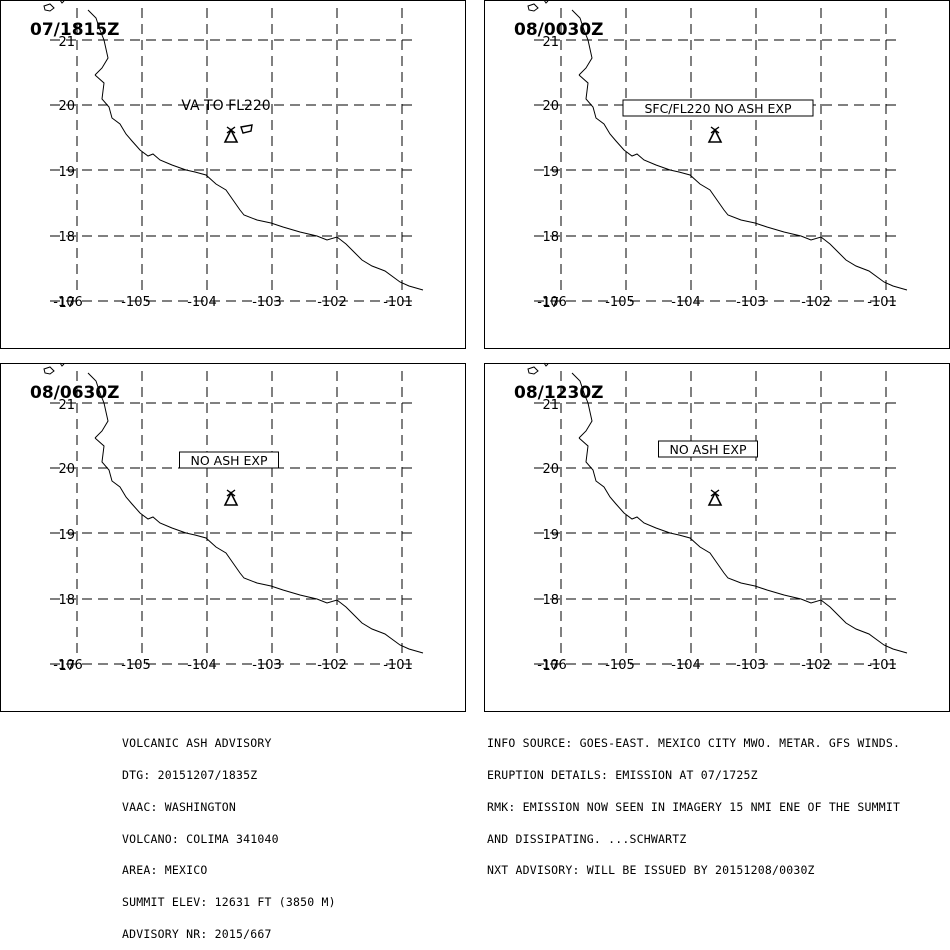  What do you see at coordinates (197, 743) in the screenshot?
I see `advisory-title: VOLCANIC ASH ADVISORY` at bounding box center [197, 743].